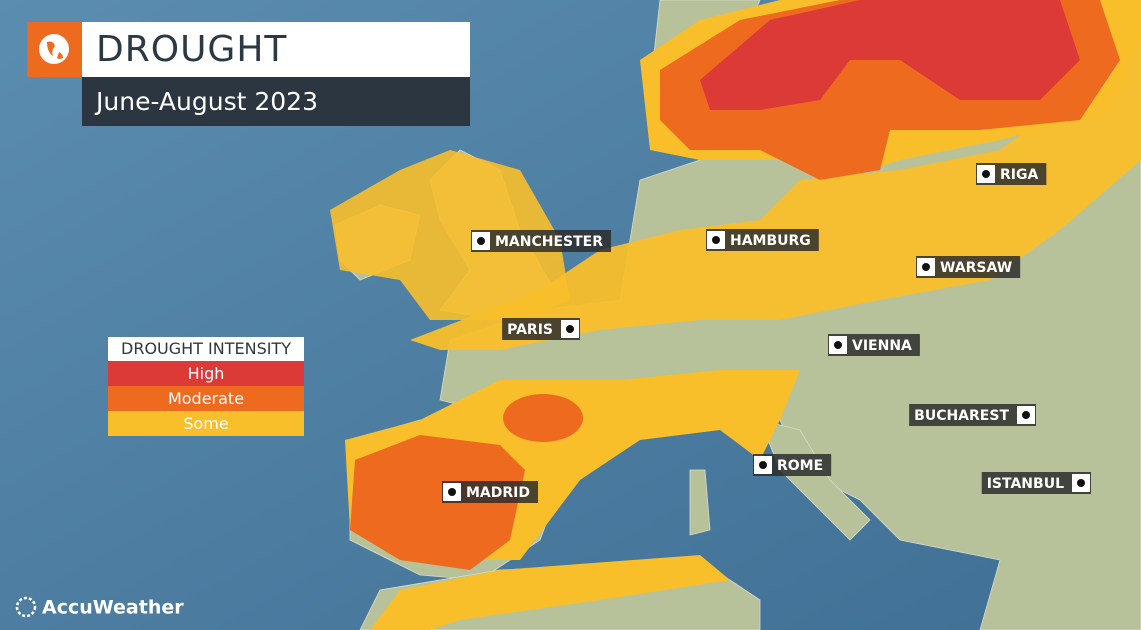 This screenshot has width=1141, height=630. I want to click on city-label: MADRID, so click(498, 493).